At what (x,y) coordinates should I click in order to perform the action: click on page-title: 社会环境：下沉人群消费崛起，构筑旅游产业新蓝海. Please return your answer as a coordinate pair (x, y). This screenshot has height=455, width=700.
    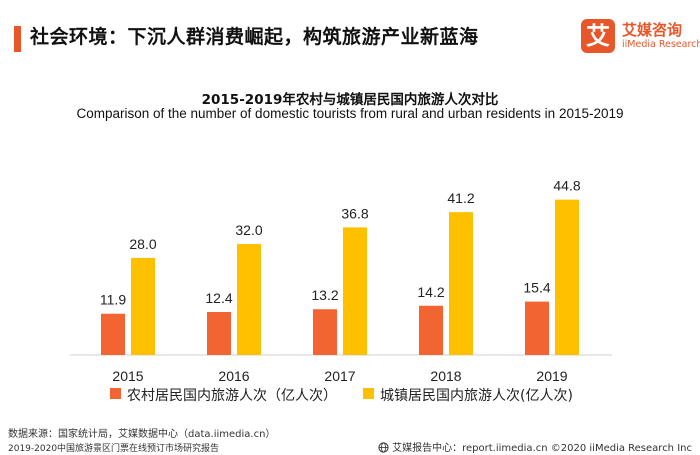
    Looking at the image, I should click on (254, 37).